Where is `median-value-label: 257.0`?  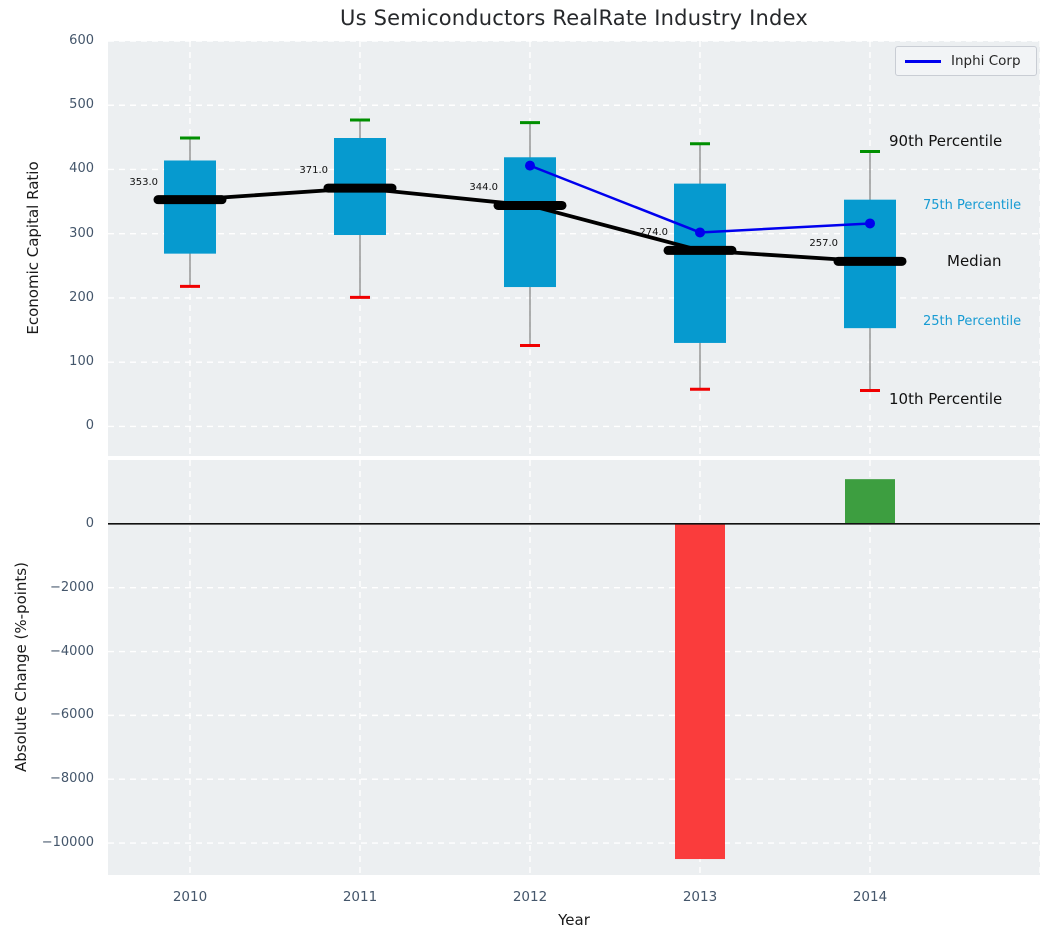 median-value-label: 257.0 is located at coordinates (823, 244).